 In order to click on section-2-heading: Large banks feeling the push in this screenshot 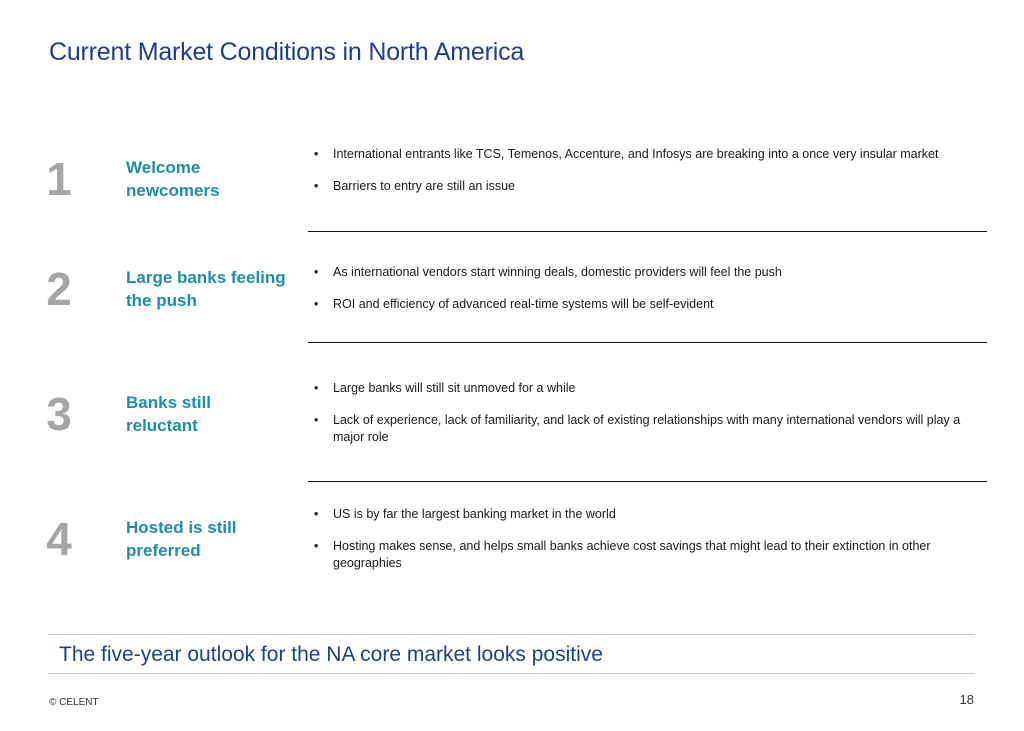, I will do `click(206, 289)`.